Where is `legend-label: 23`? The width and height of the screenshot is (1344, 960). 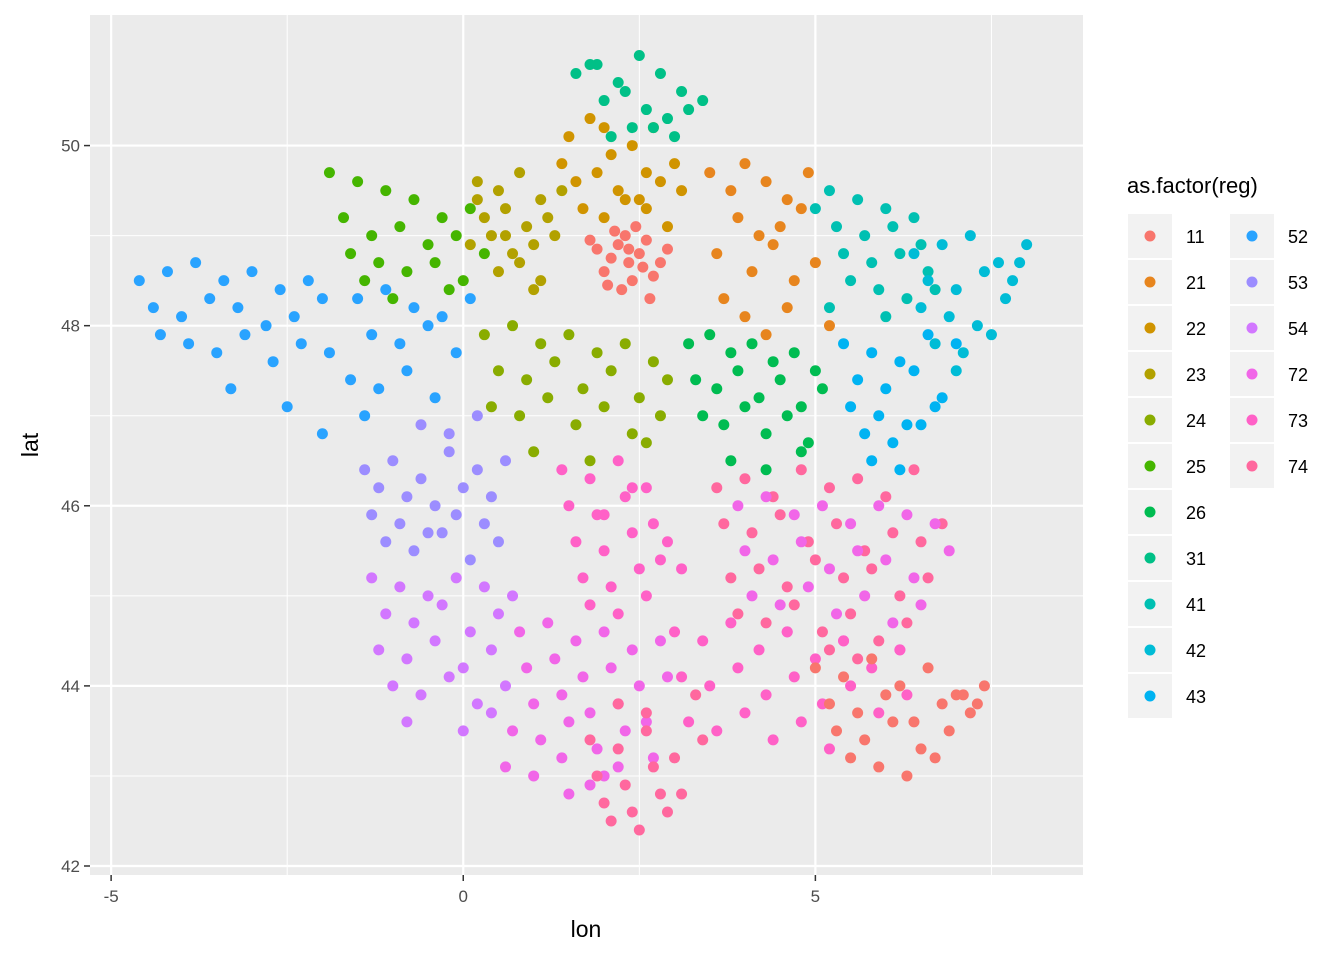
legend-label: 23 is located at coordinates (1196, 375).